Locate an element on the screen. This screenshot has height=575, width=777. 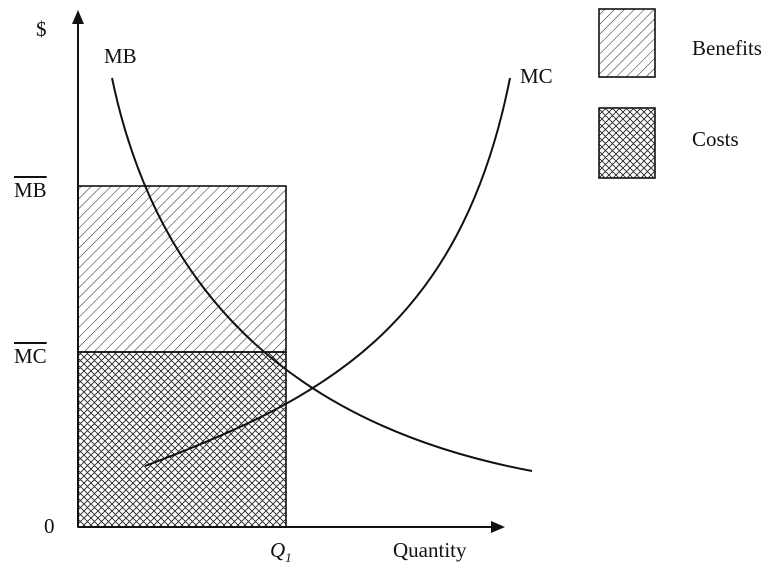
mc-bar-tick: MC is located at coordinates (30, 356).